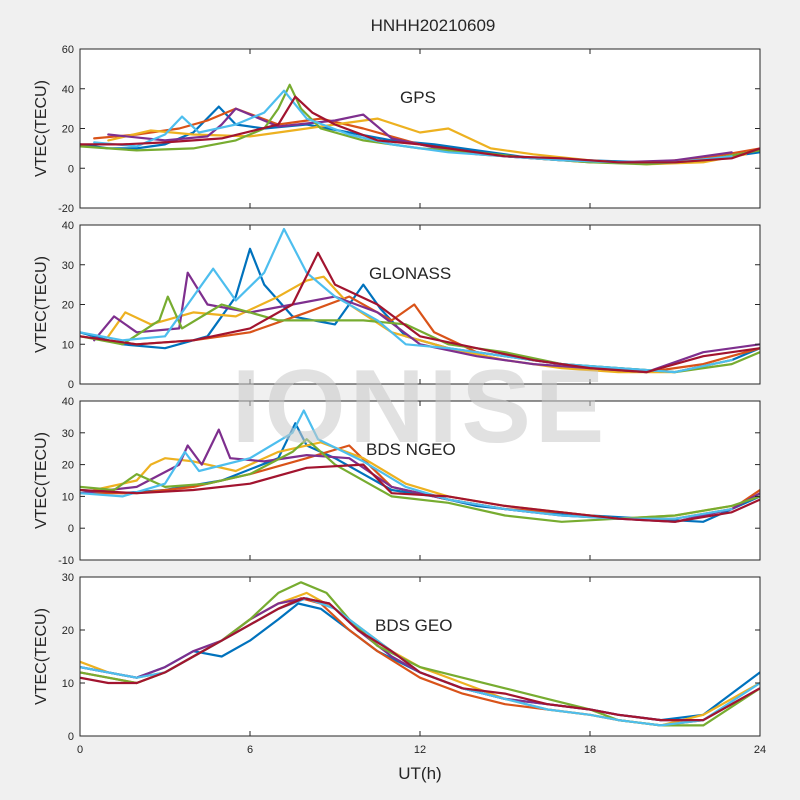 This screenshot has height=800, width=800. Describe the element at coordinates (420, 750) in the screenshot. I see `x-tick-label: 12` at that location.